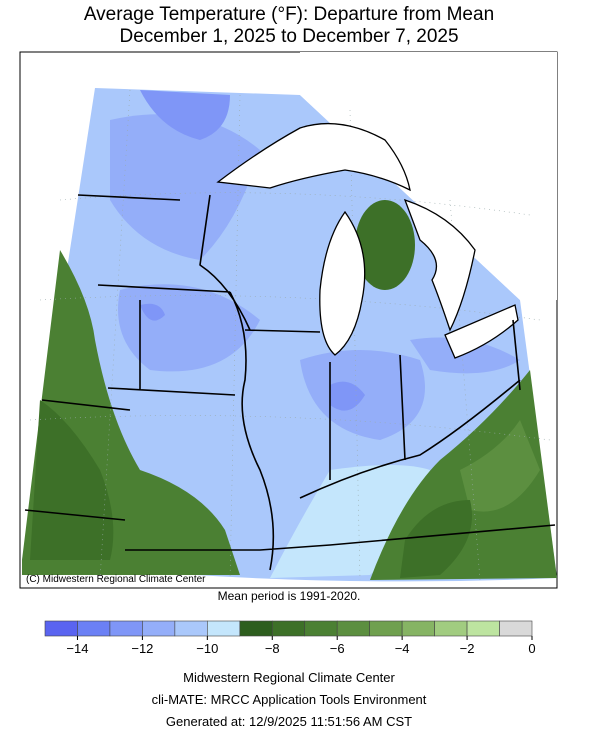  Describe the element at coordinates (481, 331) in the screenshot. I see `lake-erie` at that location.